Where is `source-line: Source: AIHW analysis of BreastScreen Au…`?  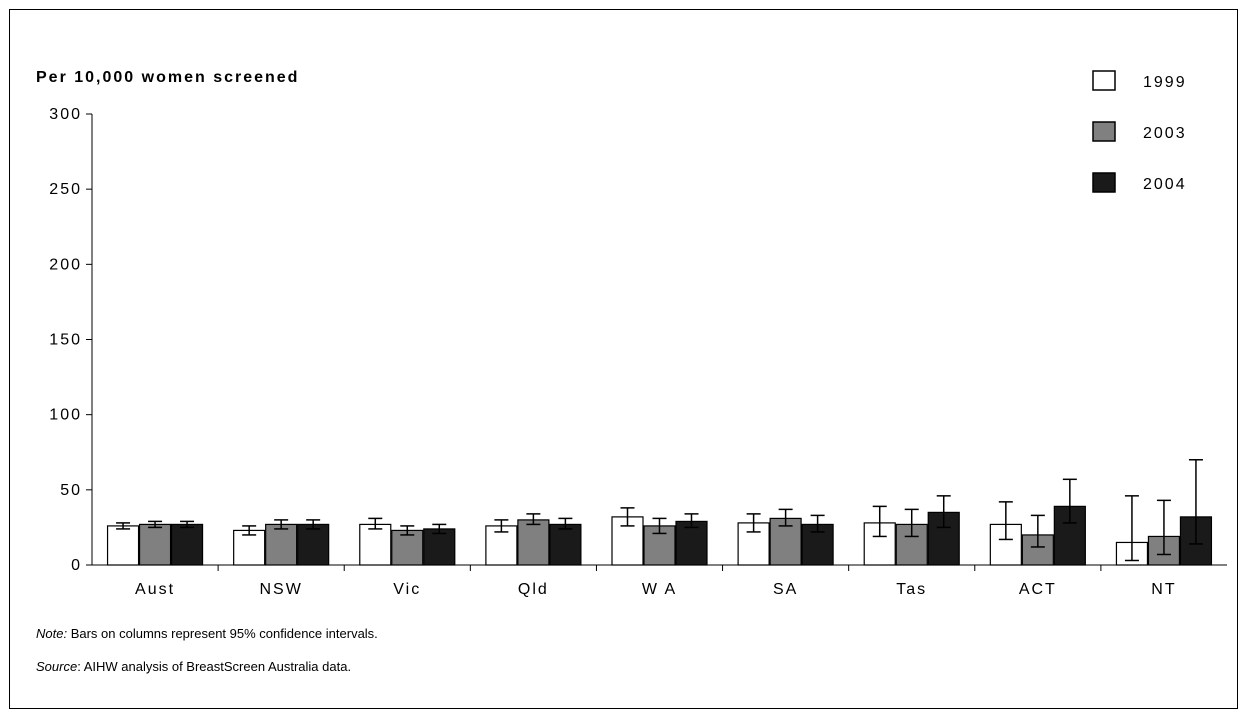 source-line: Source: AIHW analysis of BreastScreen Au… is located at coordinates (193, 666).